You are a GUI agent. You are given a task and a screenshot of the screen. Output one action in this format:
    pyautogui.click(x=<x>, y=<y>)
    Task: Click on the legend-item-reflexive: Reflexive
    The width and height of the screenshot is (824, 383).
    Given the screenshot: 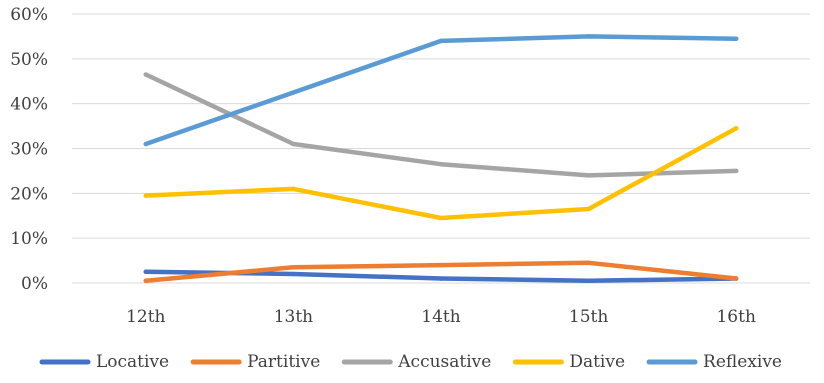 What is the action you would take?
    pyautogui.click(x=714, y=362)
    